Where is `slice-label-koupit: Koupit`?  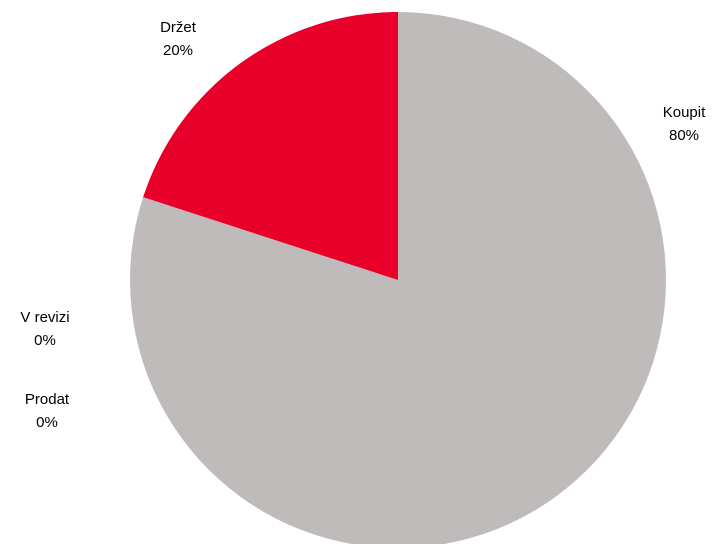
slice-label-koupit: Koupit is located at coordinates (684, 112).